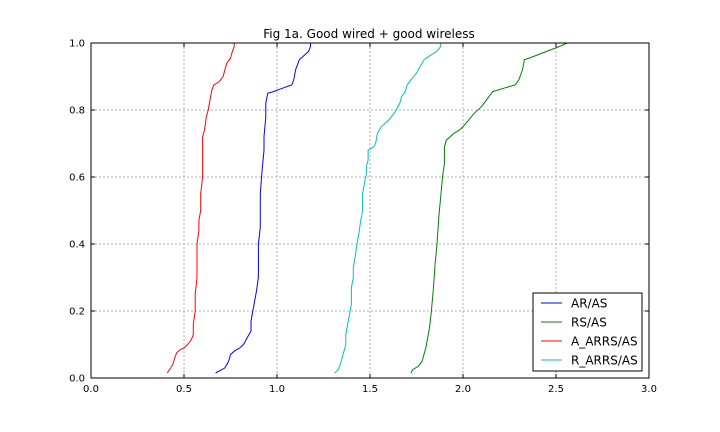 The image size is (720, 432). What do you see at coordinates (463, 389) in the screenshot?
I see `x-tick-label: 2.0` at bounding box center [463, 389].